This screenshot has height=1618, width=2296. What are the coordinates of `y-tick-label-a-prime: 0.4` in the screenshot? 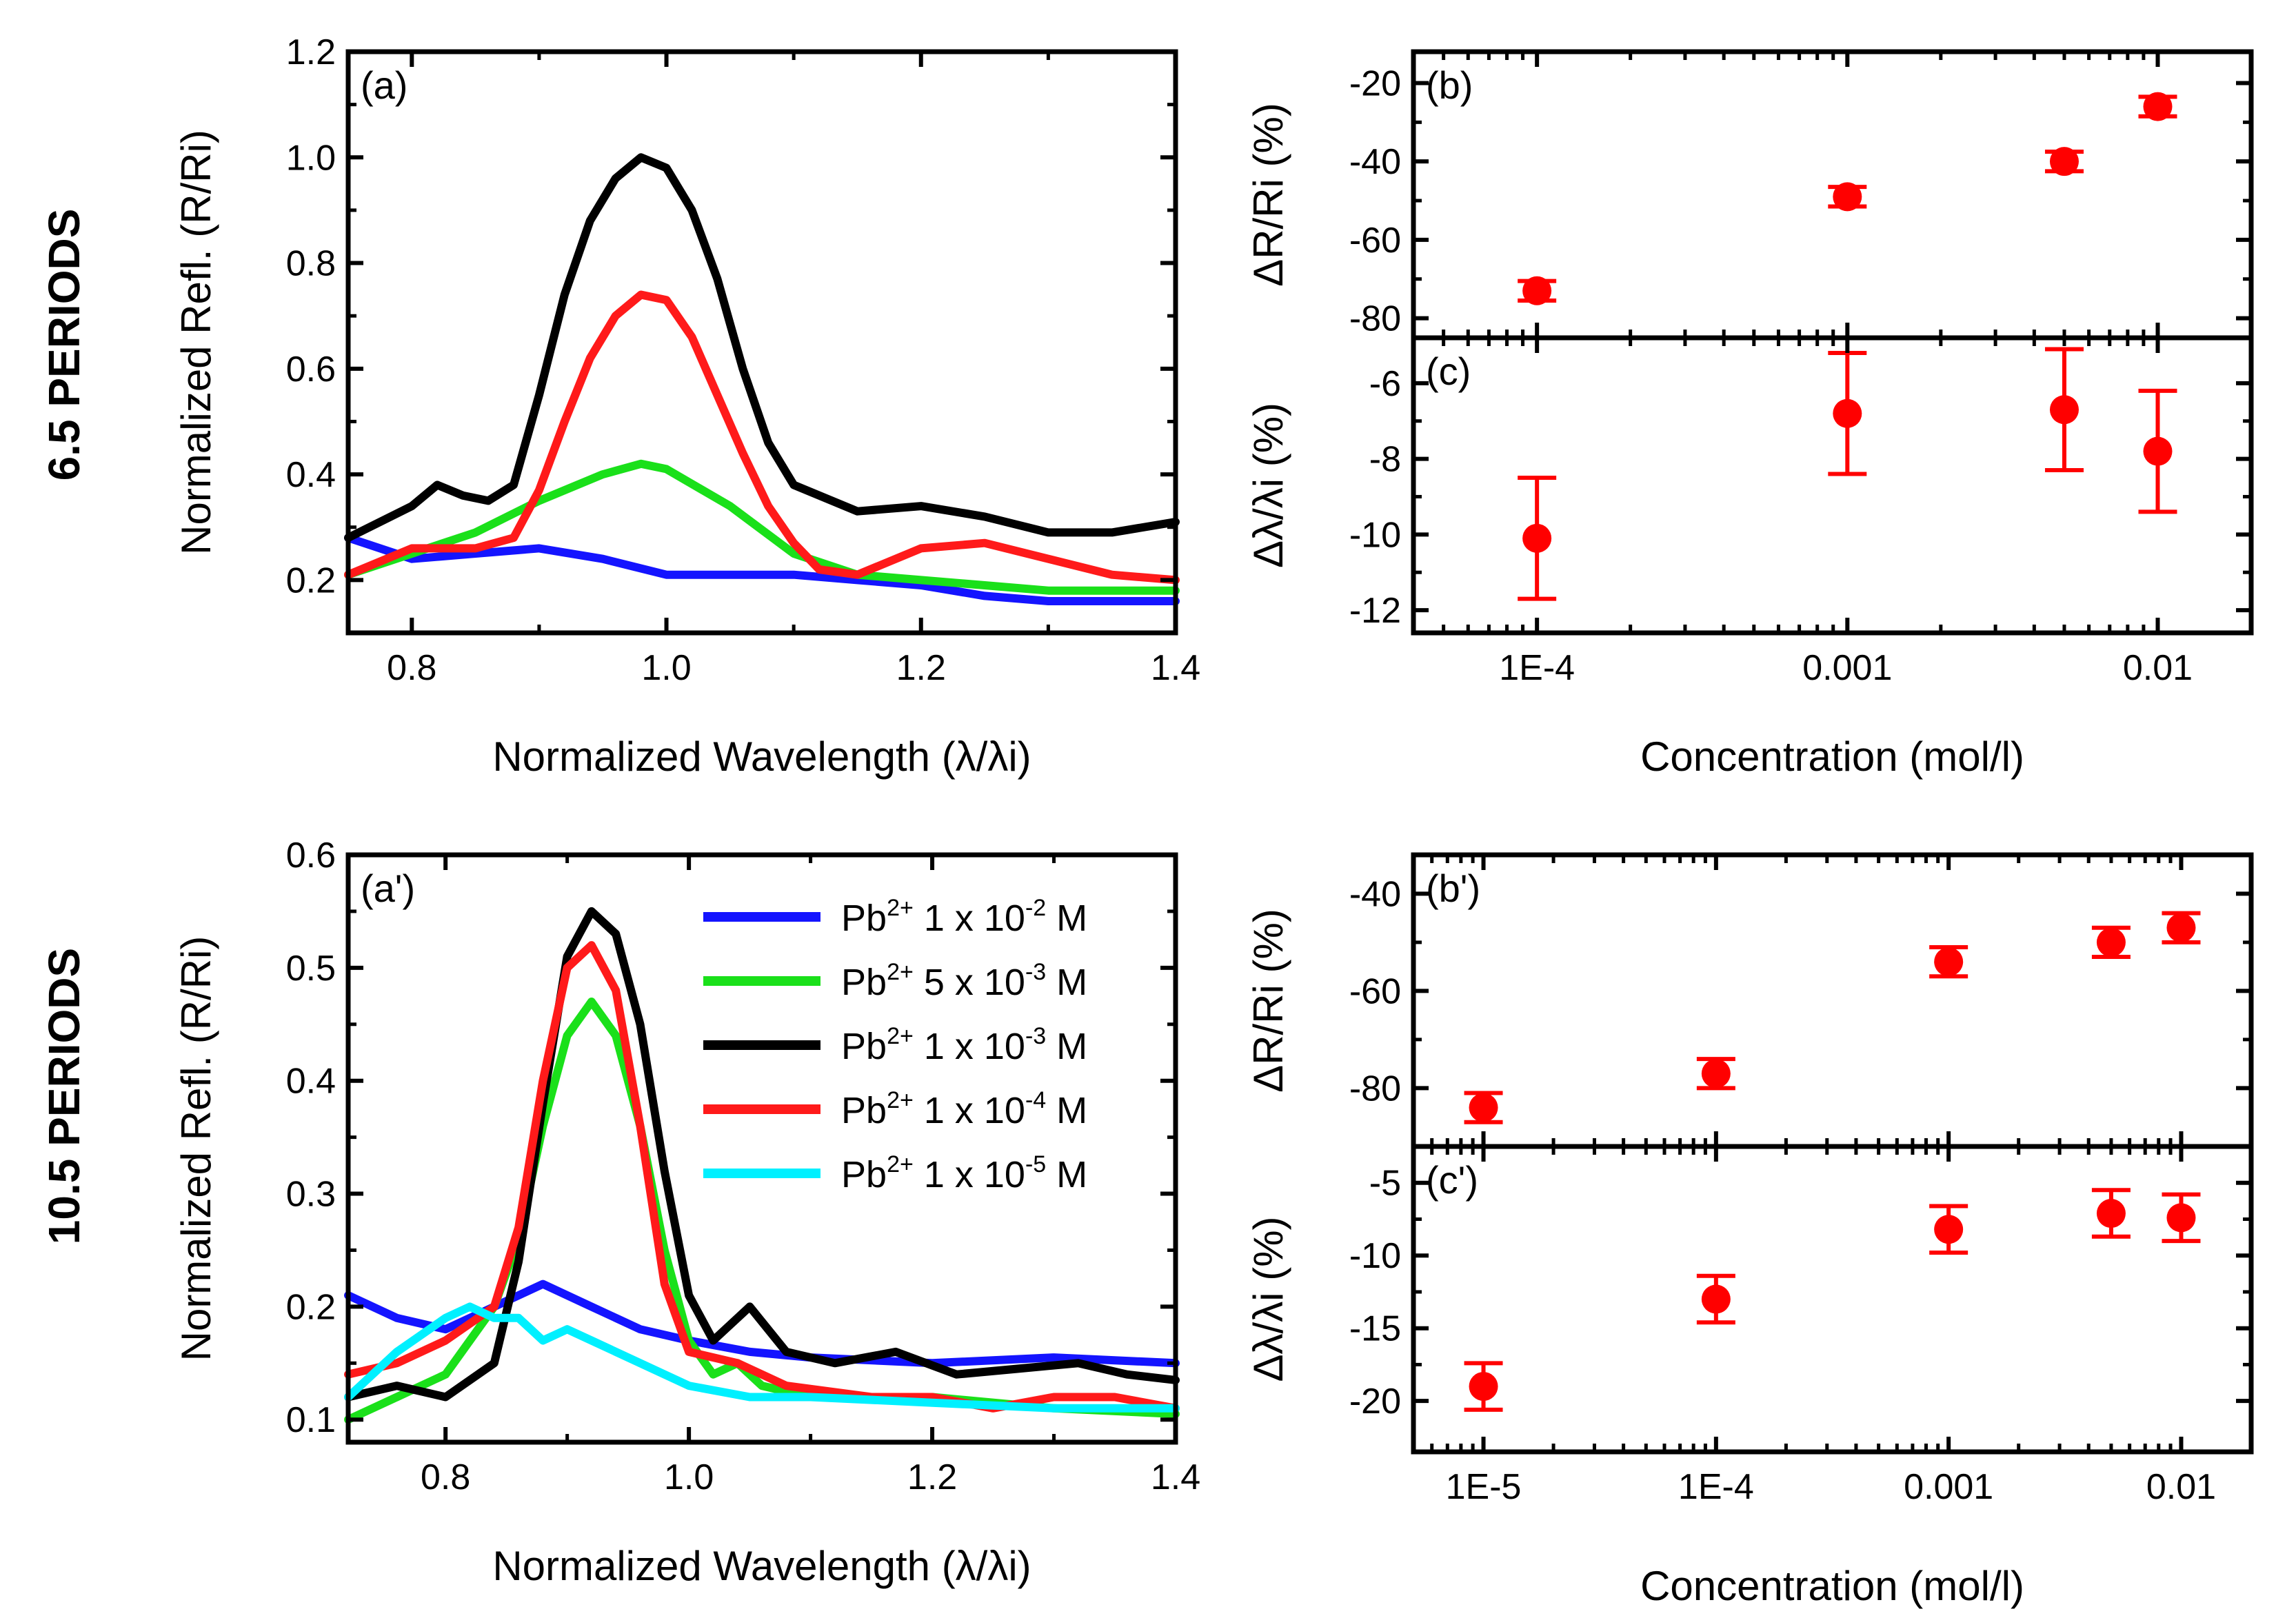 It's located at (311, 1082).